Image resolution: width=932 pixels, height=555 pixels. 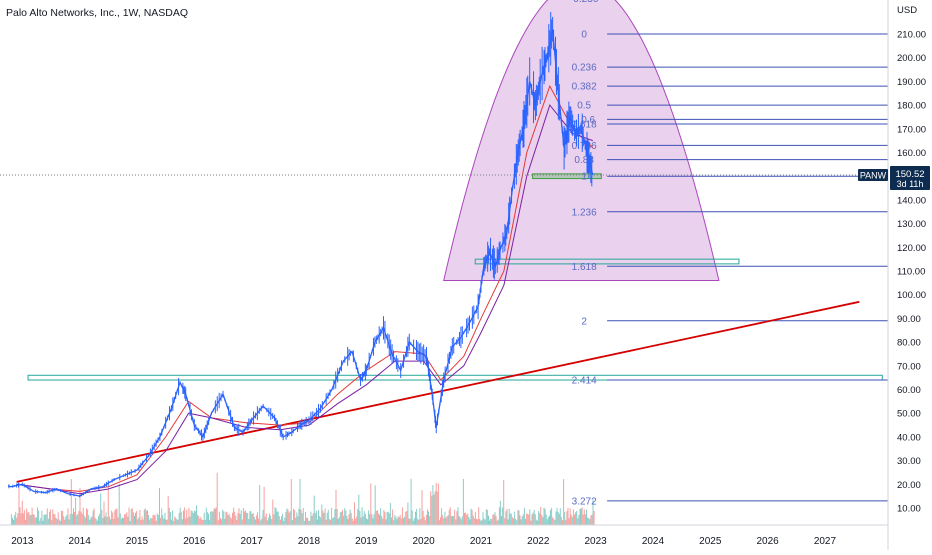 I want to click on y-tick-label: 210.00, so click(x=911, y=35).